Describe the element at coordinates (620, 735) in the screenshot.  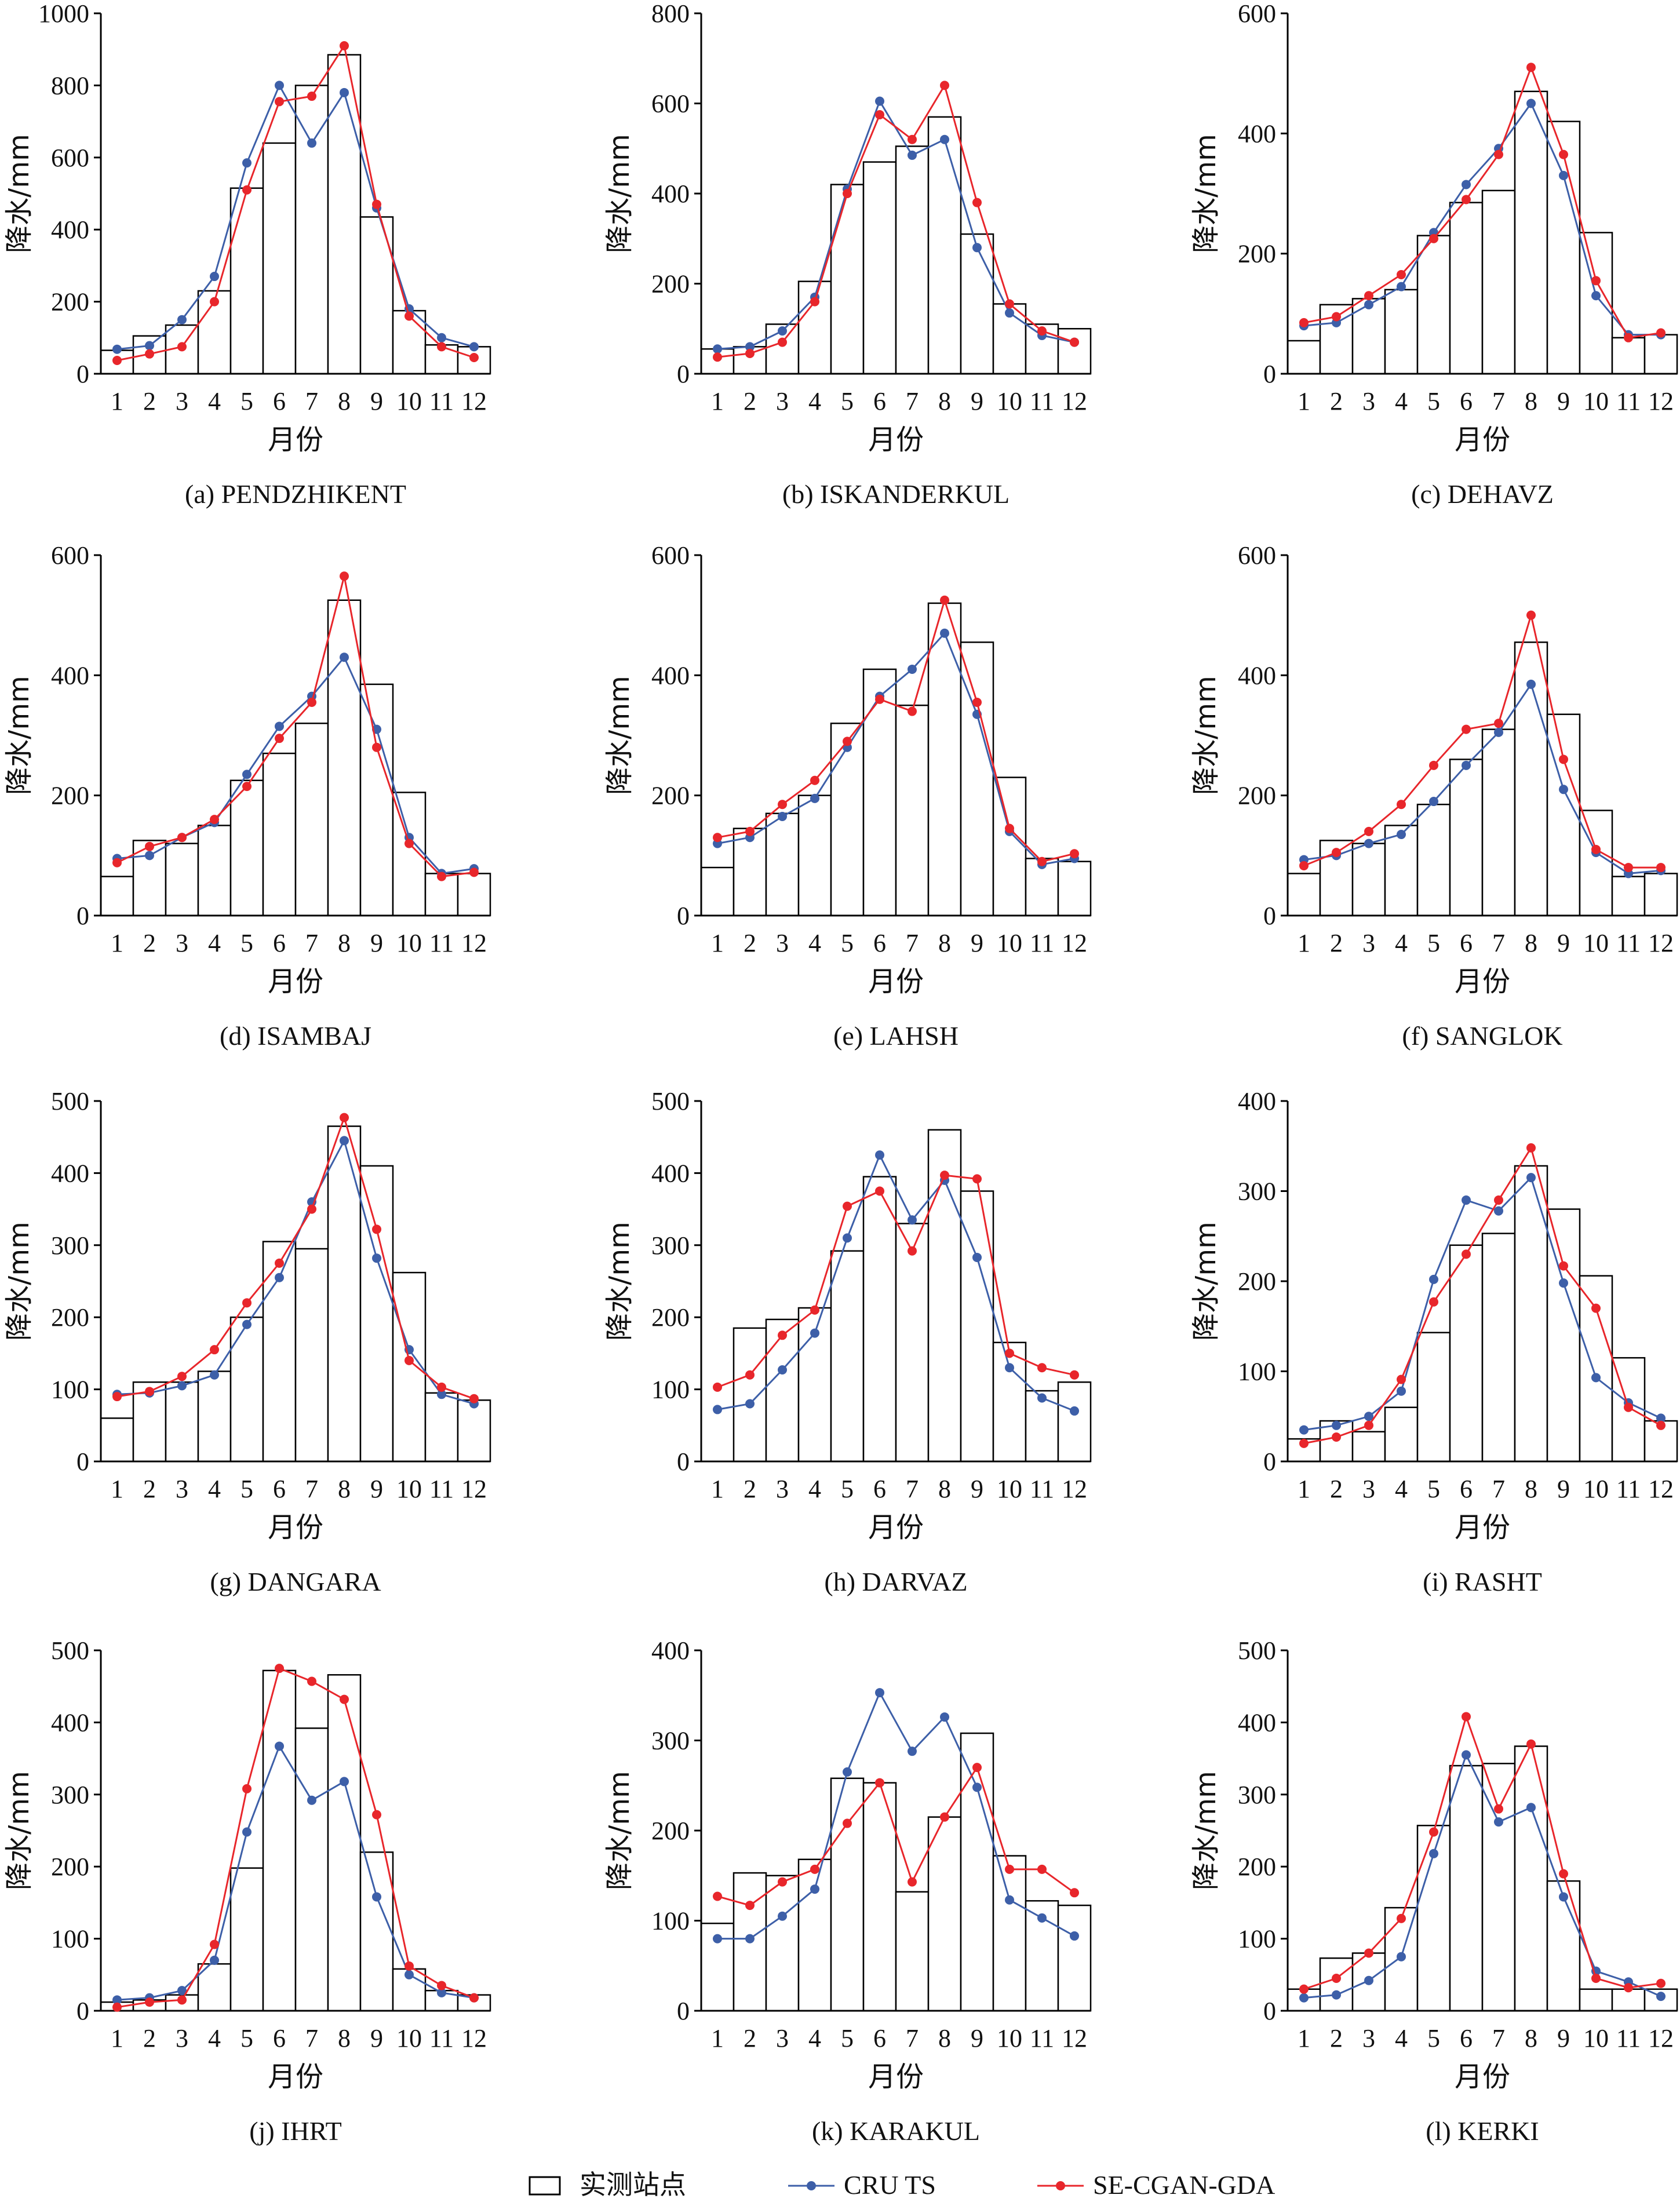
I see `y-axis-title: 降水/mm` at that location.